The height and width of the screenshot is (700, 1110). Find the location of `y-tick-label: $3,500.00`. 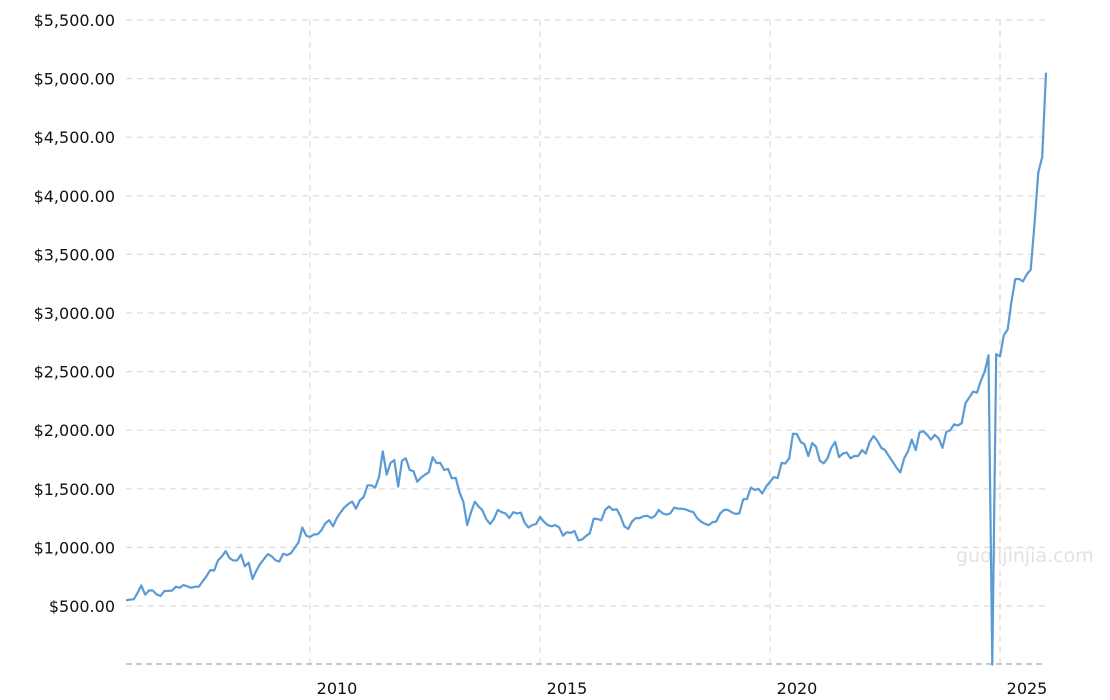

y-tick-label: $3,500.00 is located at coordinates (74, 254).